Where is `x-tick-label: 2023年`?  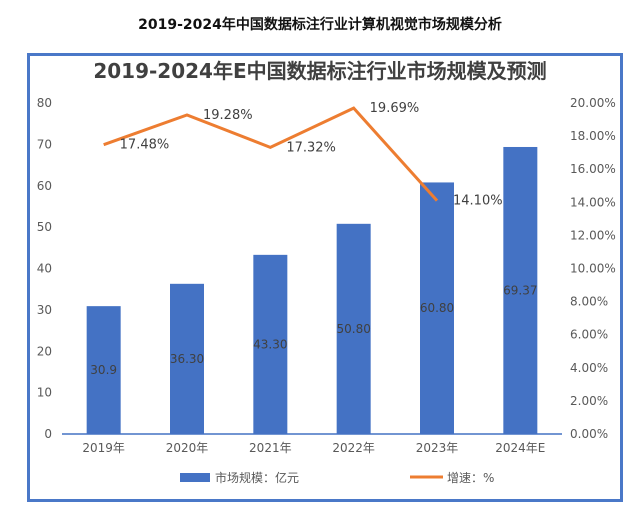
x-tick-label: 2023年 is located at coordinates (437, 448).